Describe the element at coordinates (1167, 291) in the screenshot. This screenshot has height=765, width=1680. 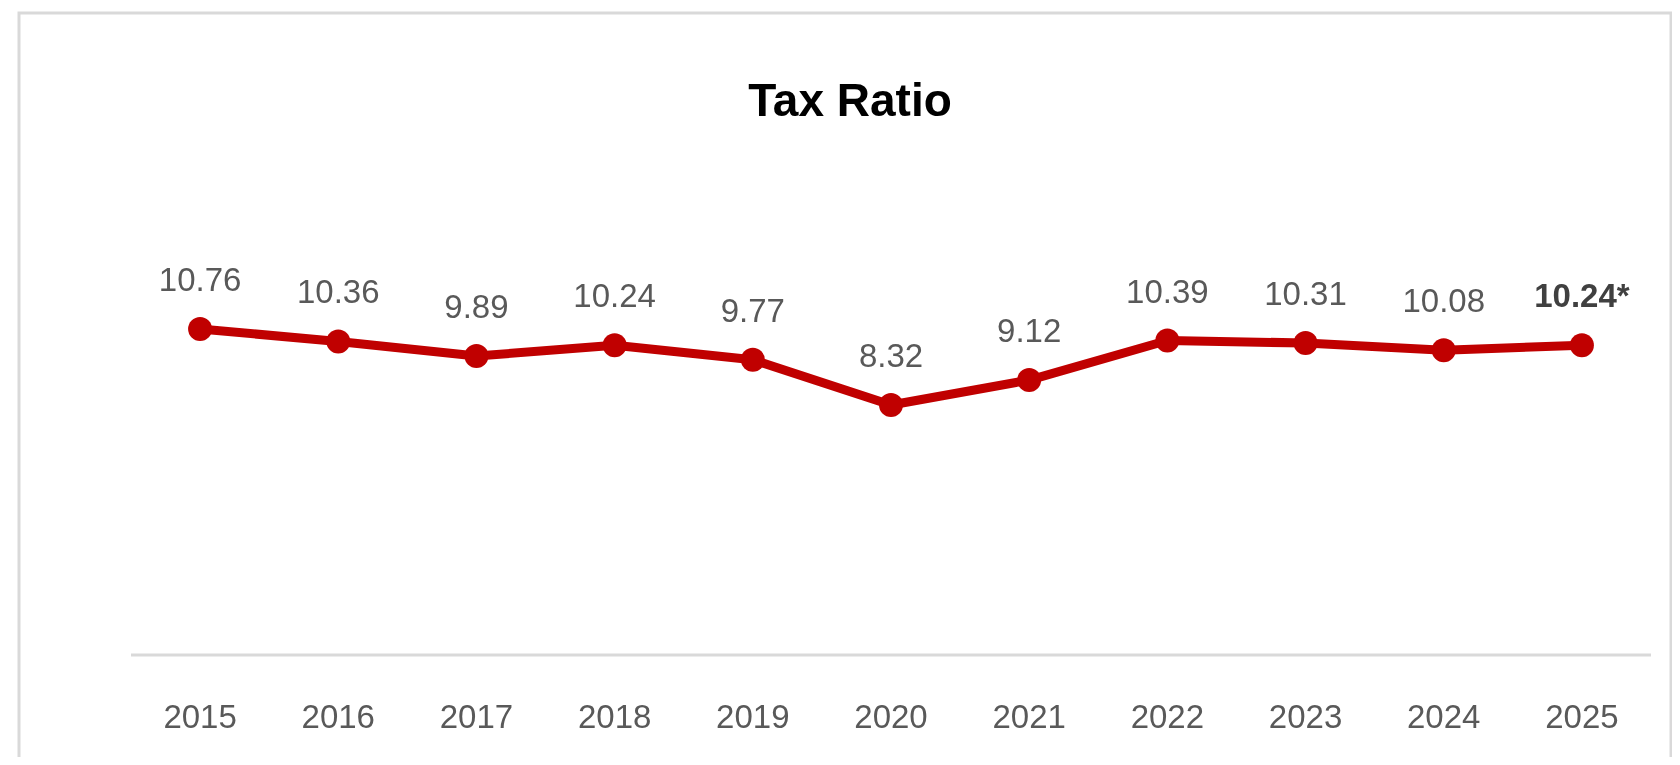
I see `data-label: 10.39` at that location.